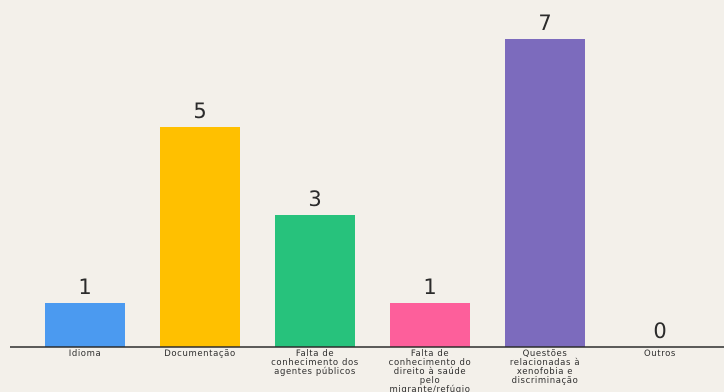 This screenshot has width=724, height=392. I want to click on value-label-4: 7, so click(544, 23).